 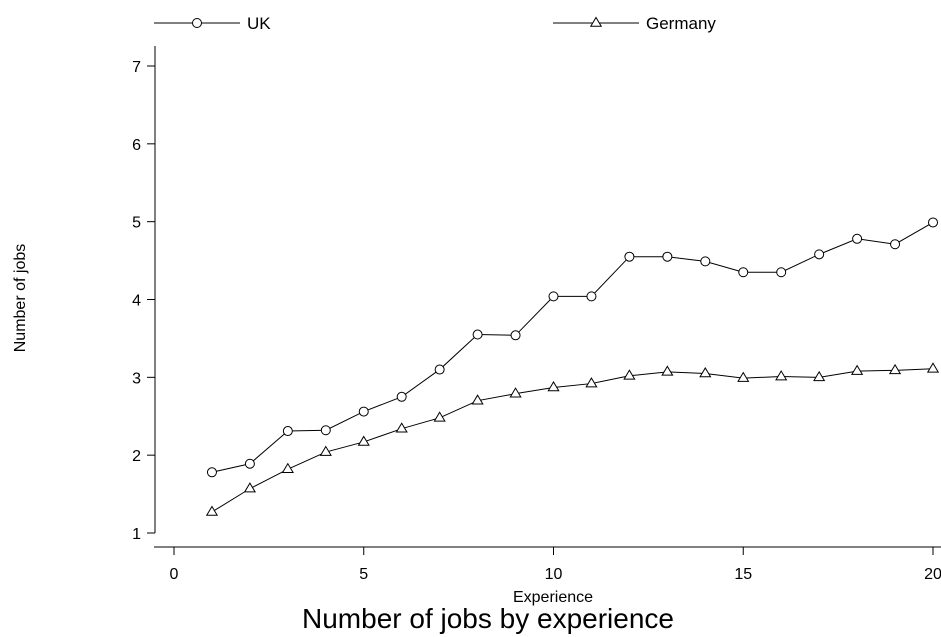 What do you see at coordinates (144, 294) in the screenshot?
I see `y-axis: 1 2 3 4 5 6 7` at bounding box center [144, 294].